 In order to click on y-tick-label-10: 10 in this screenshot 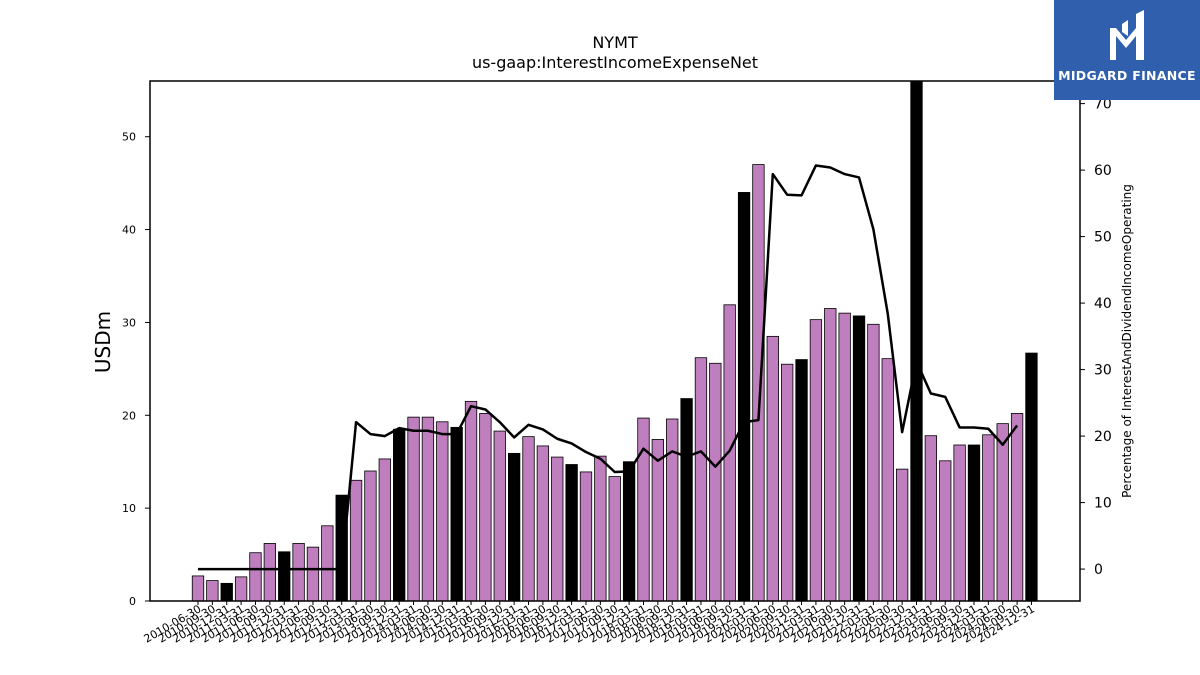, I will do `click(129, 508)`.